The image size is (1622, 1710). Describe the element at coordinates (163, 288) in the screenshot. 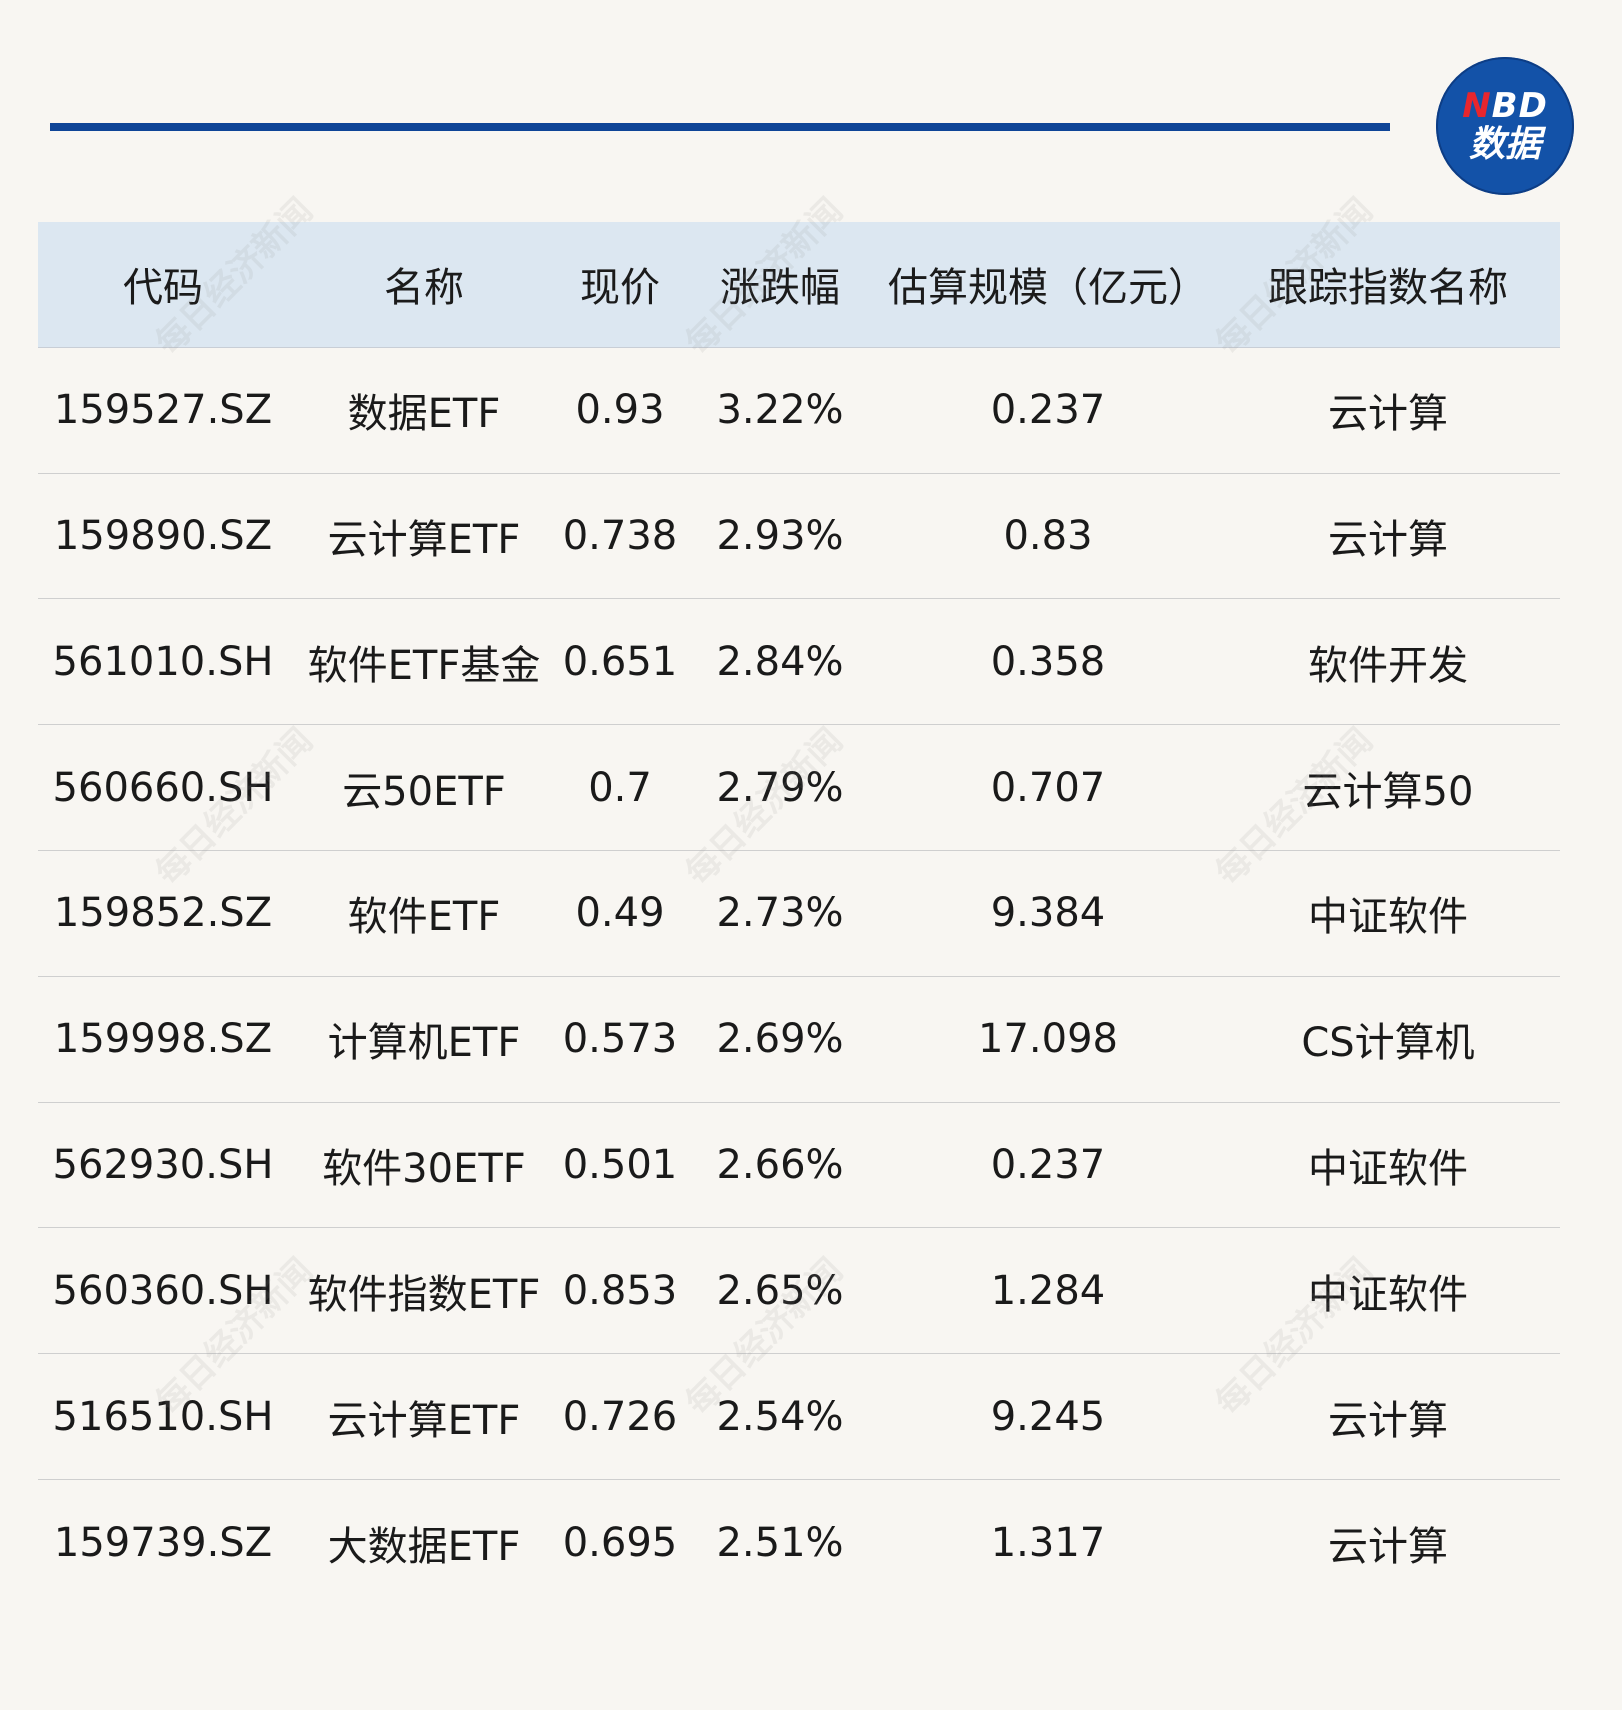

I see `header-code: 代码` at that location.